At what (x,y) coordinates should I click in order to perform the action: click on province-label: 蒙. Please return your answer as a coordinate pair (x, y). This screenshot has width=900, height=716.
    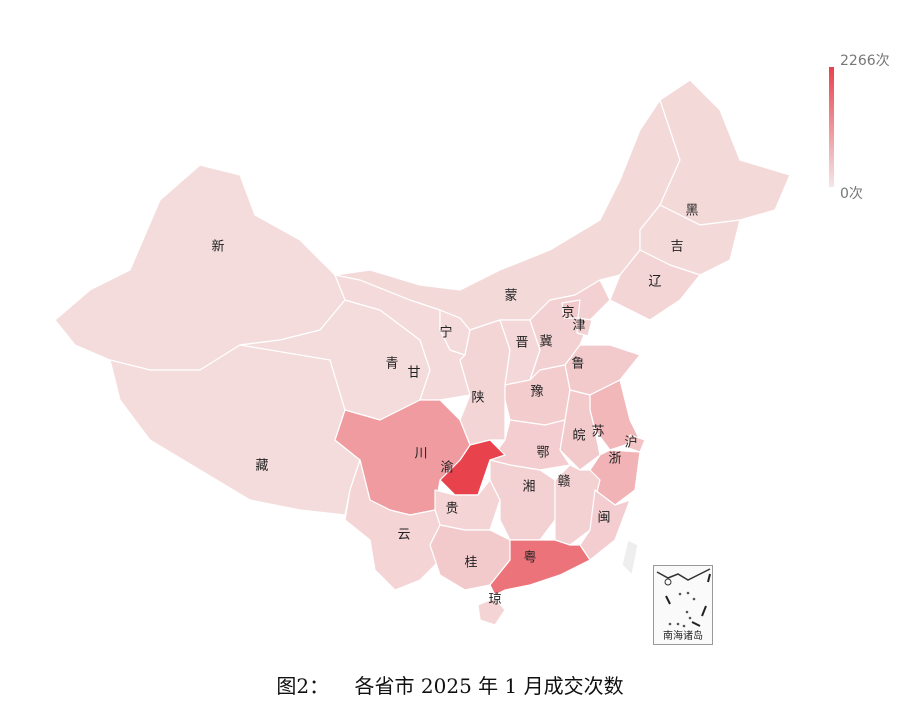
    Looking at the image, I should click on (510, 296).